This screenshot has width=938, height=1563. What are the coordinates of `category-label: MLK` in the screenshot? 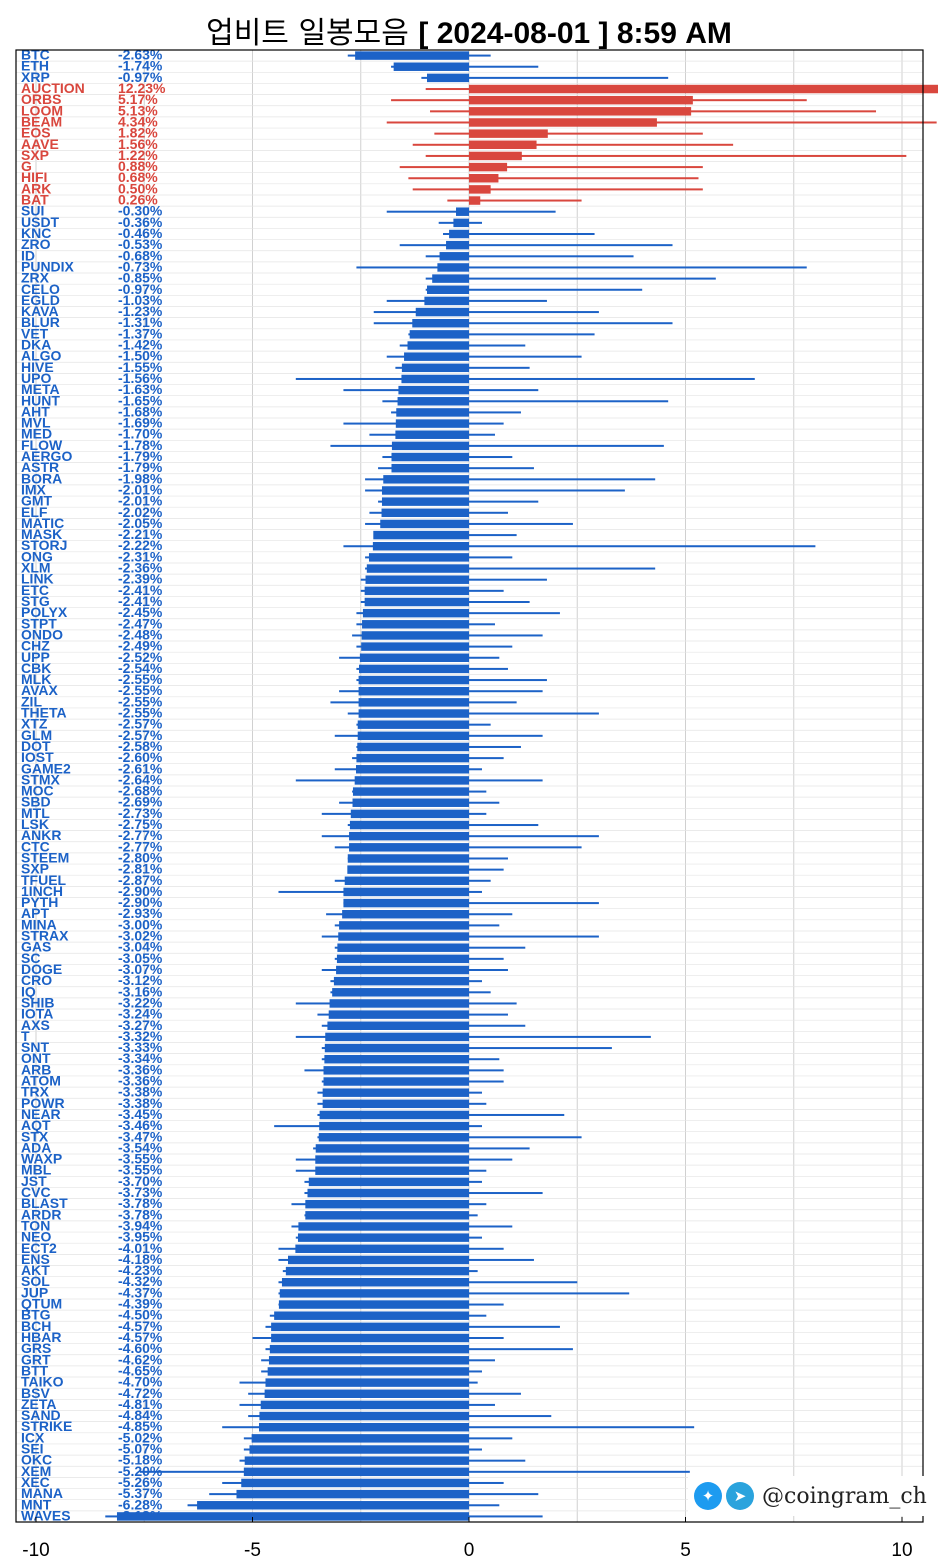 It's located at (36, 679).